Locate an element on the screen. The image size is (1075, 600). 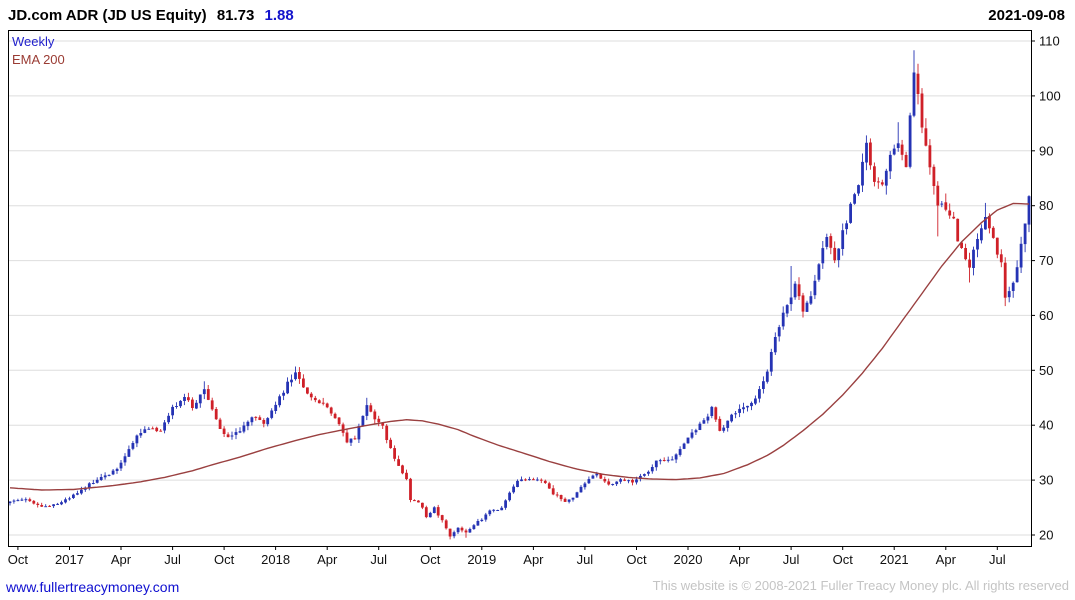
svg-text: 90 is located at coordinates (1046, 150).